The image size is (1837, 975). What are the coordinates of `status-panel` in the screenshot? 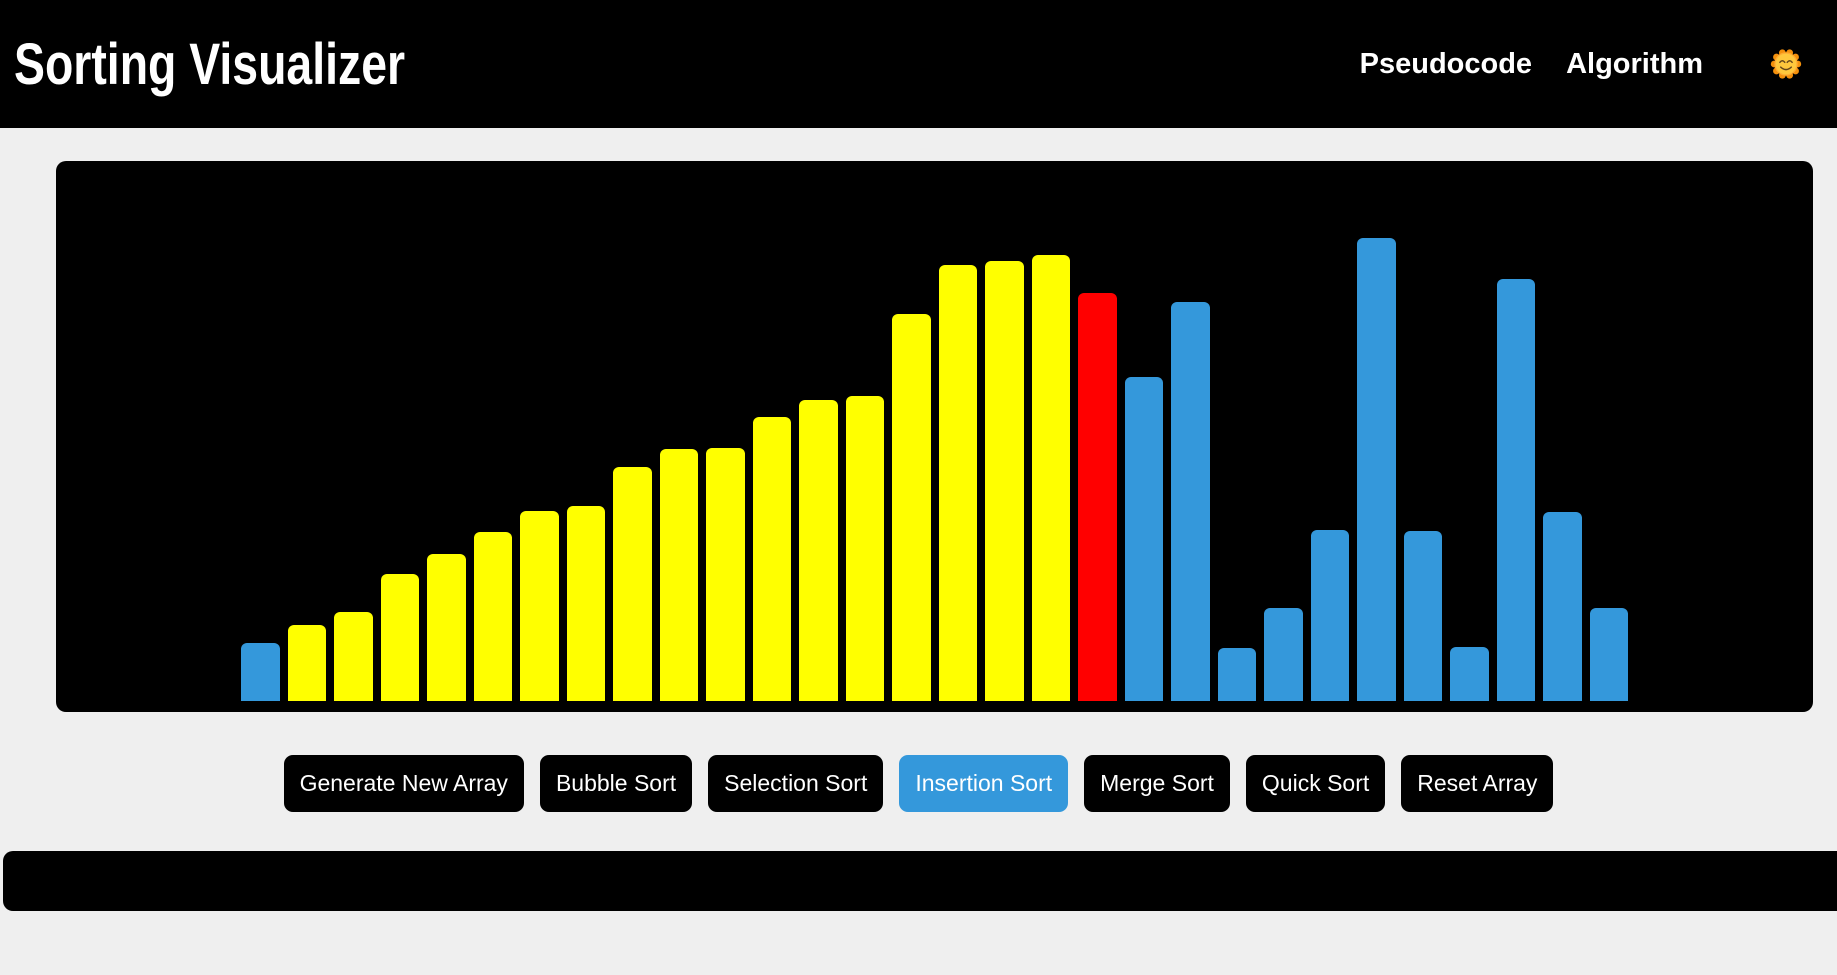 It's located at (920, 881).